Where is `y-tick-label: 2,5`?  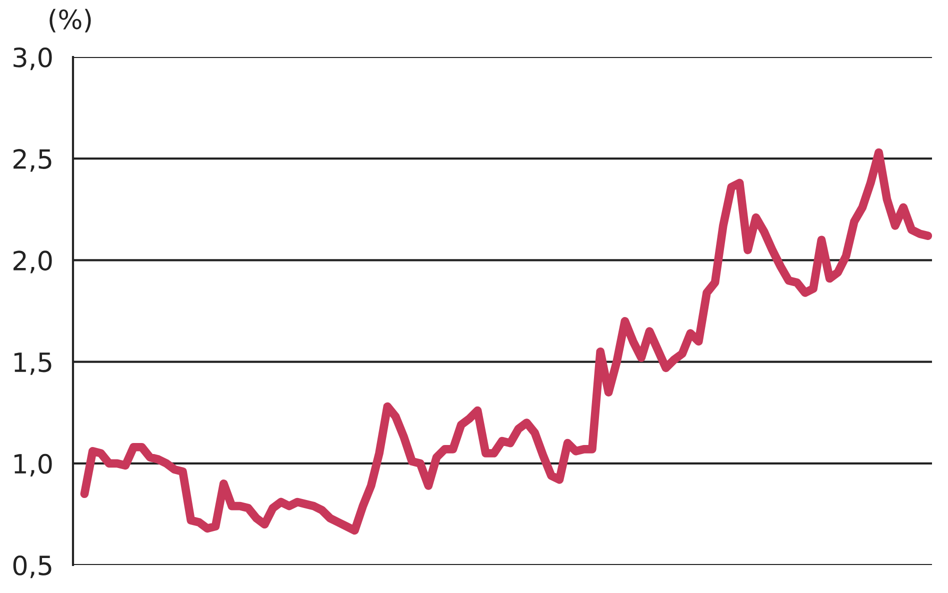 y-tick-label: 2,5 is located at coordinates (33, 160).